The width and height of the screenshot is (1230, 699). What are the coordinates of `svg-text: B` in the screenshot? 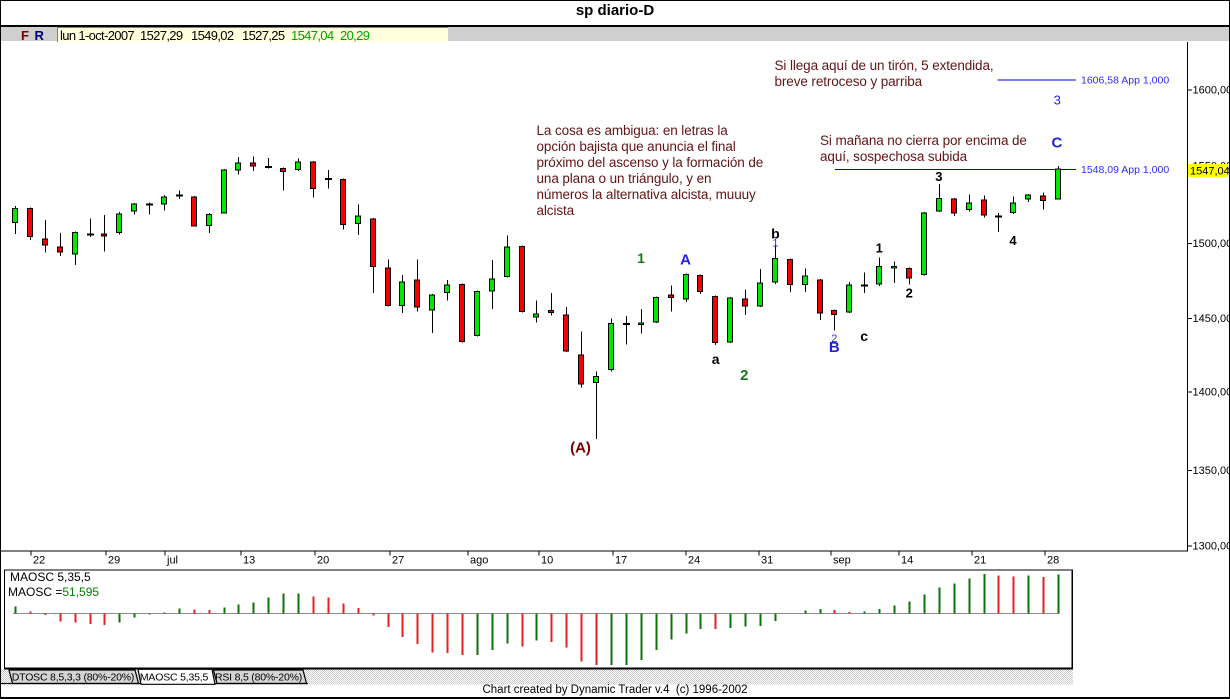 It's located at (834, 347).